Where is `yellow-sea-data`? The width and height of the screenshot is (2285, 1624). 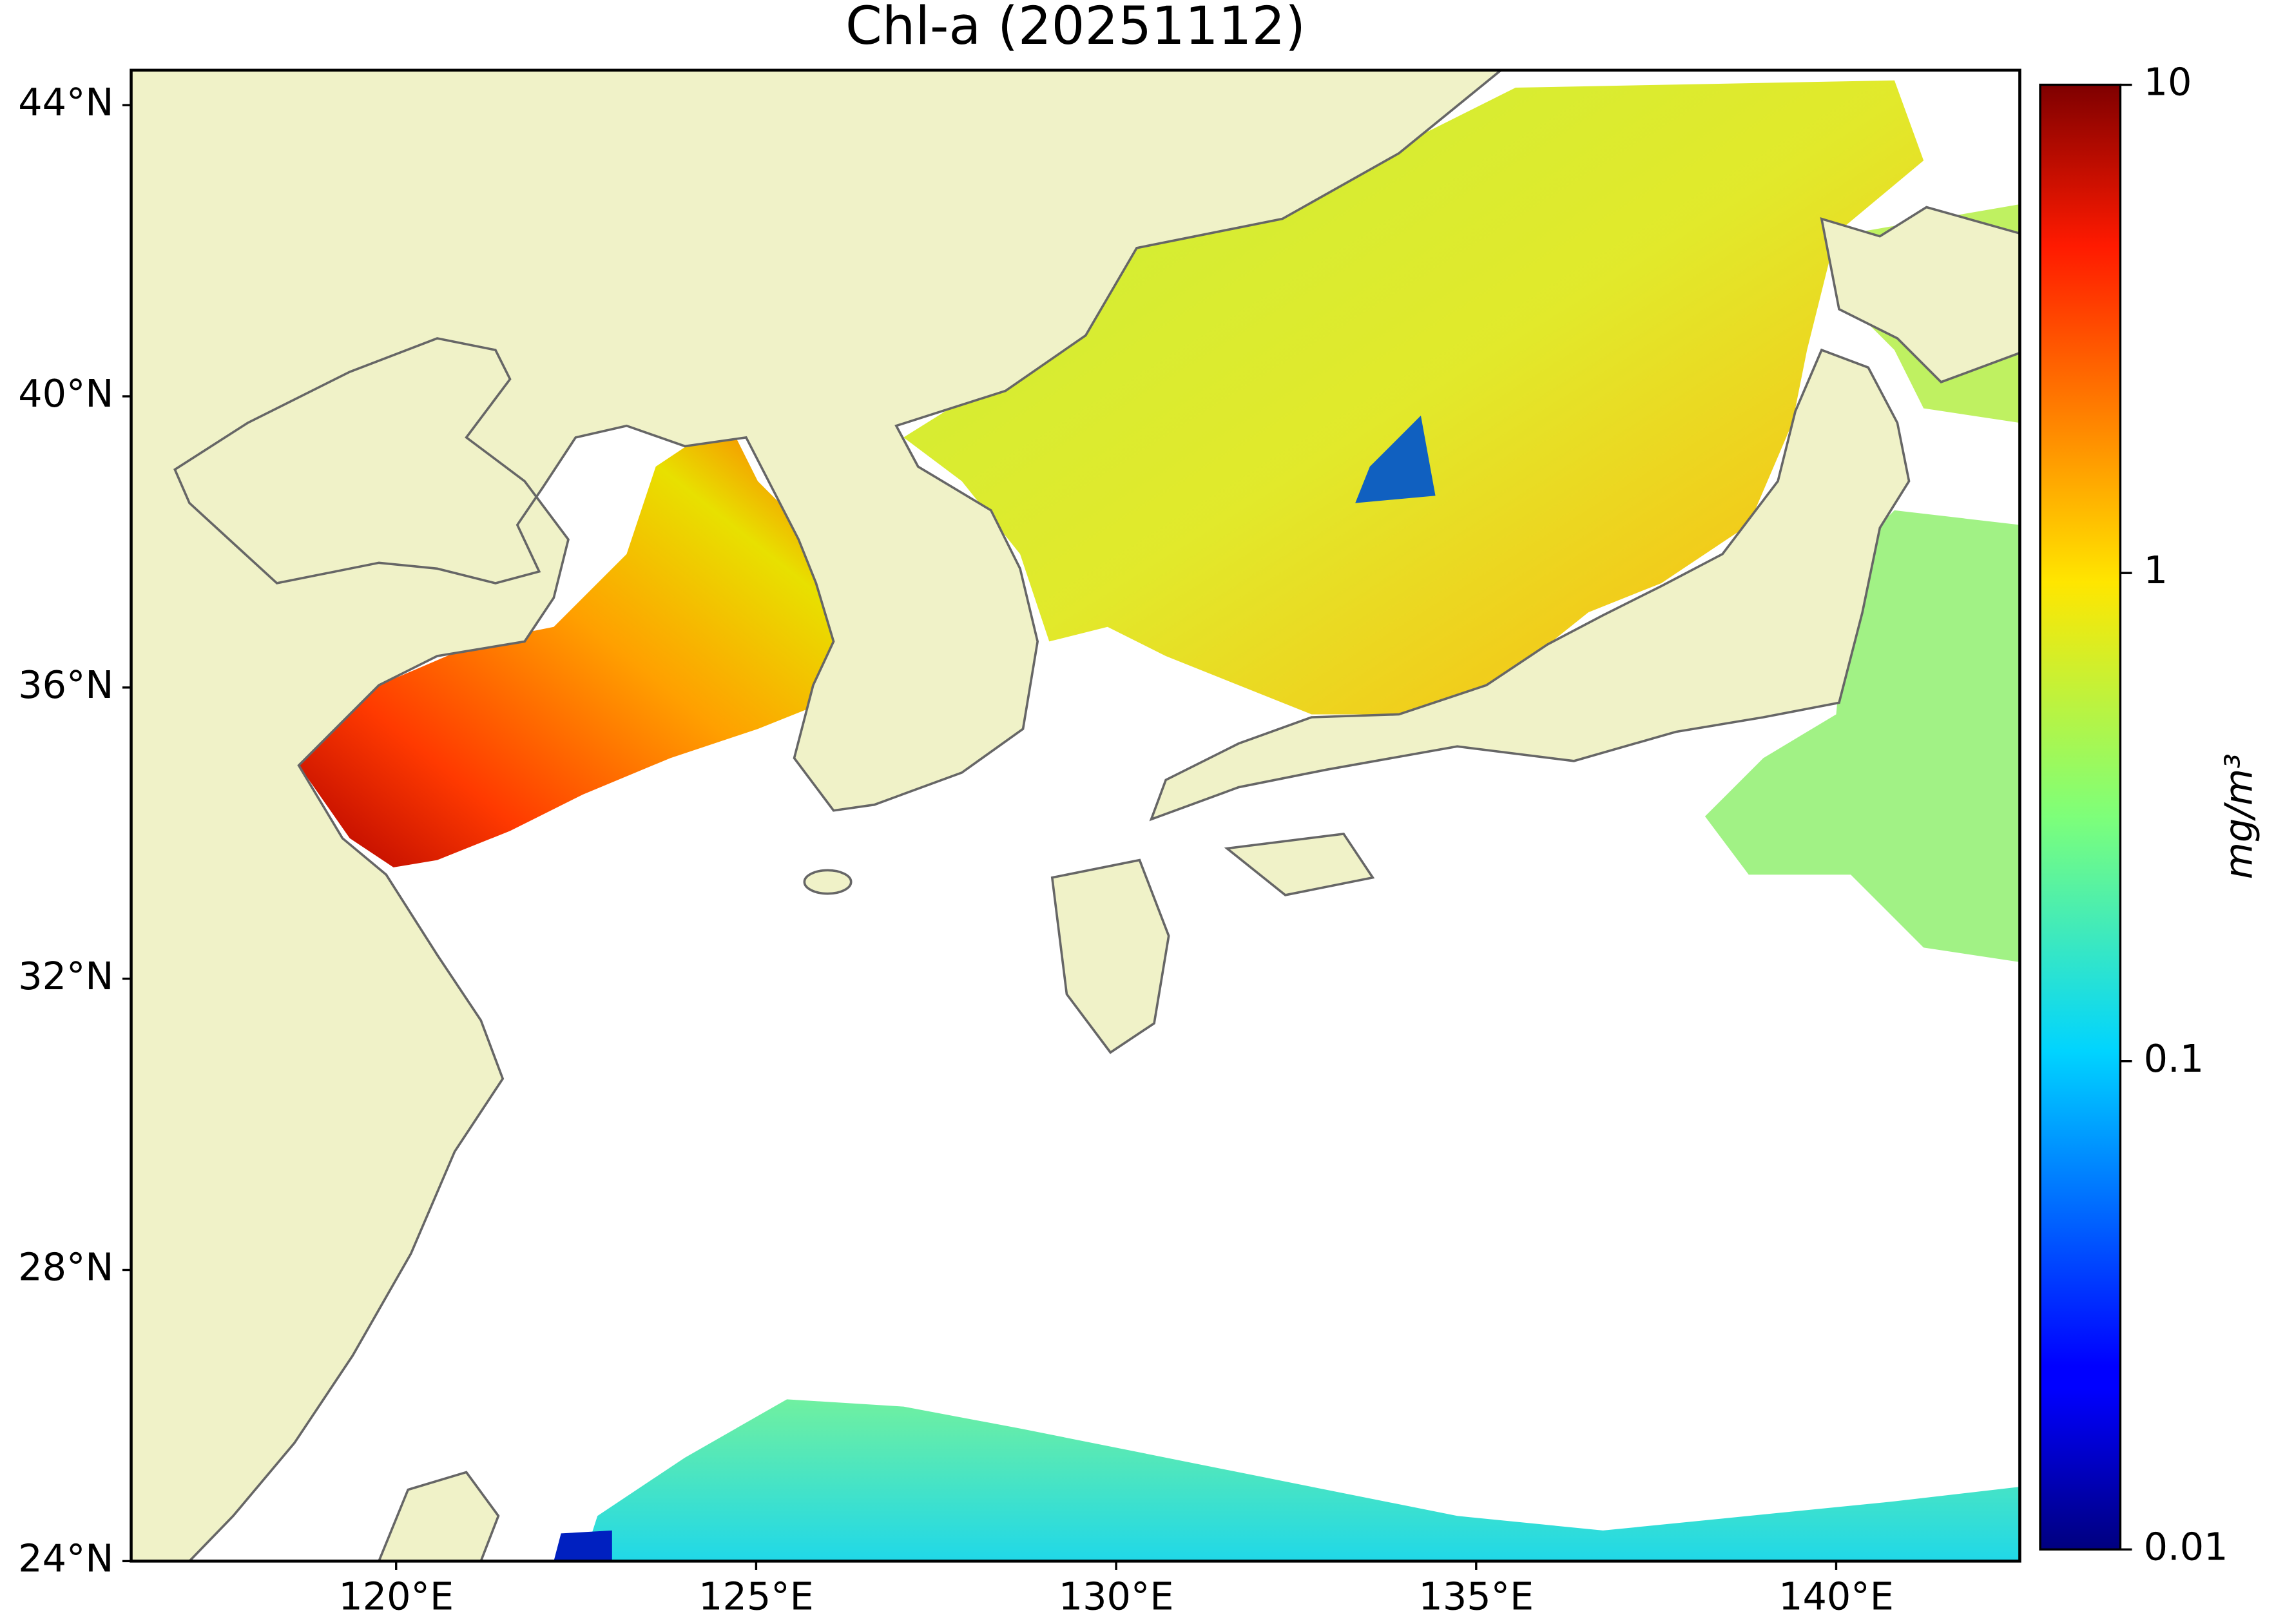 yellow-sea-data is located at coordinates (568, 652).